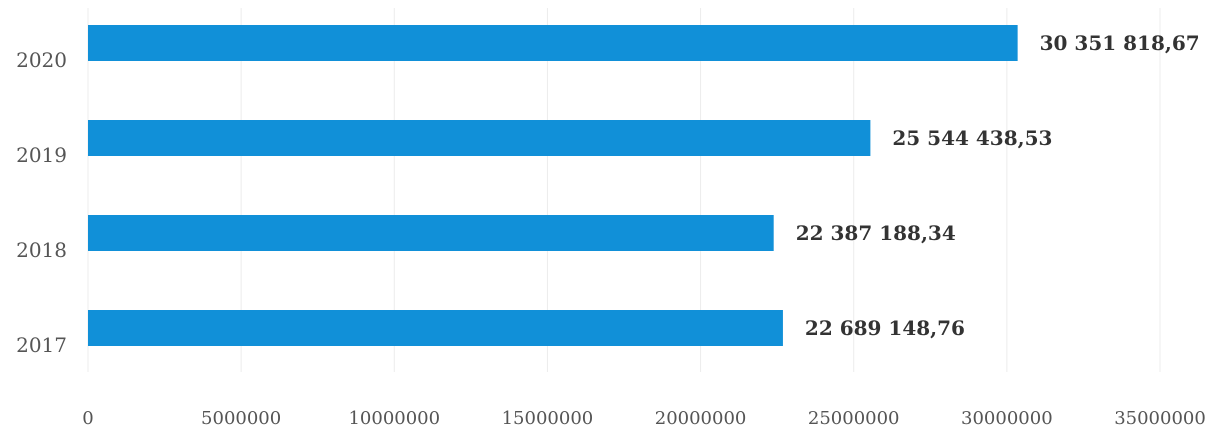 The height and width of the screenshot is (434, 1218). Describe the element at coordinates (1160, 418) in the screenshot. I see `x-tick-label: 35000000` at that location.